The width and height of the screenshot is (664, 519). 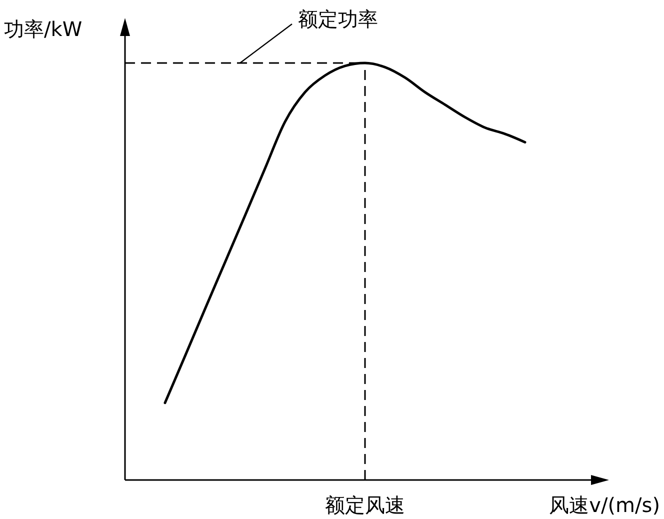 I want to click on y-axis-title: 功率/kW, so click(x=43, y=29).